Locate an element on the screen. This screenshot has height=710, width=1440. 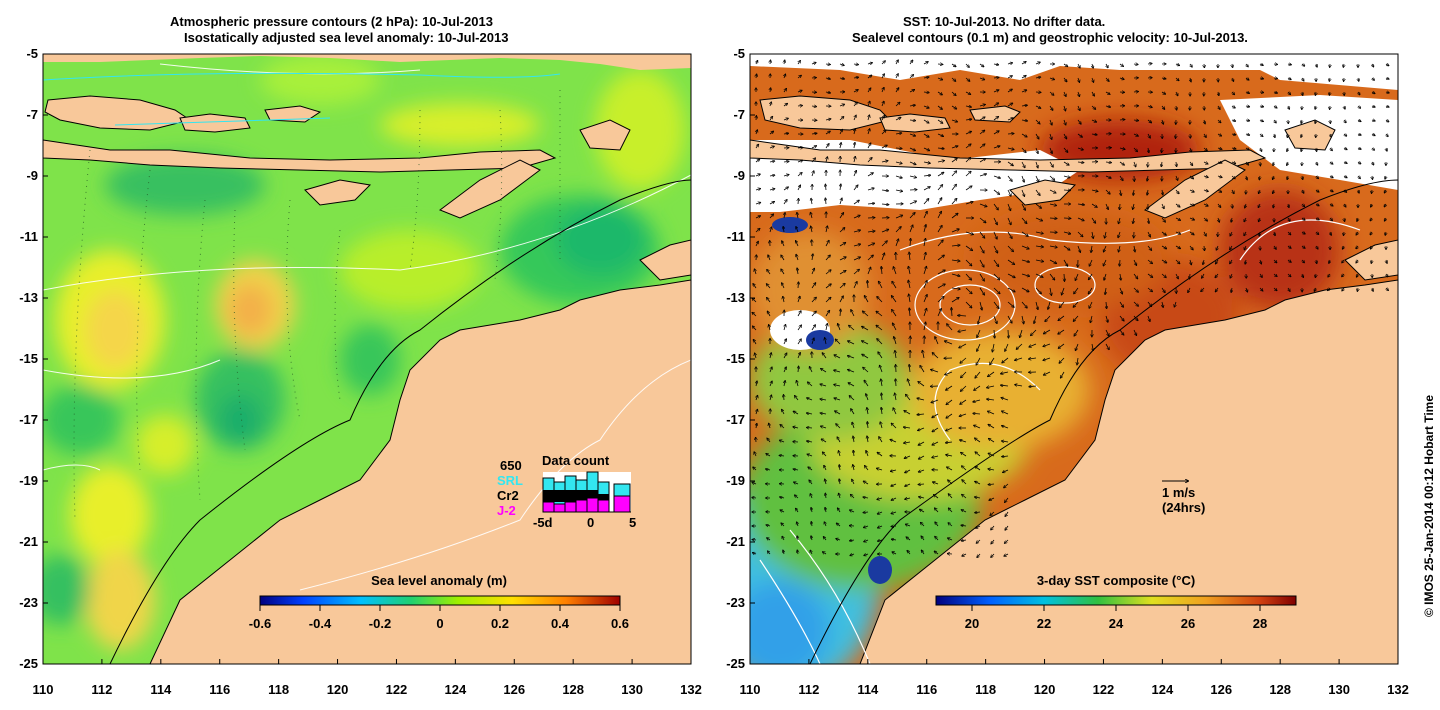
legend-sat-j2: J-2 is located at coordinates (506, 510).